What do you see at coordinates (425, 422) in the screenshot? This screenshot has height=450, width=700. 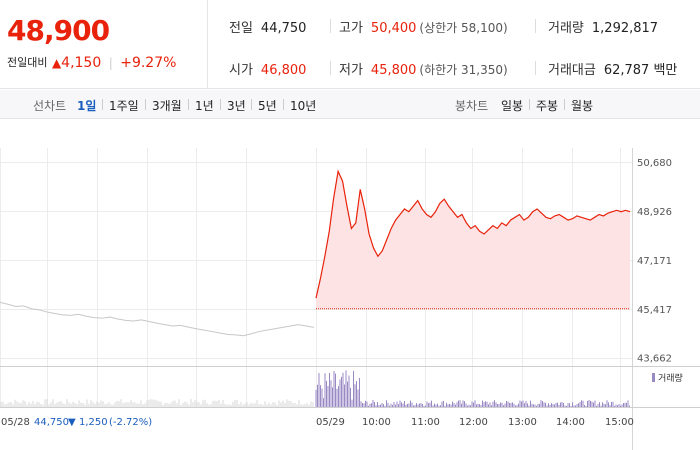 I see `x-tick-label: 11:00` at bounding box center [425, 422].